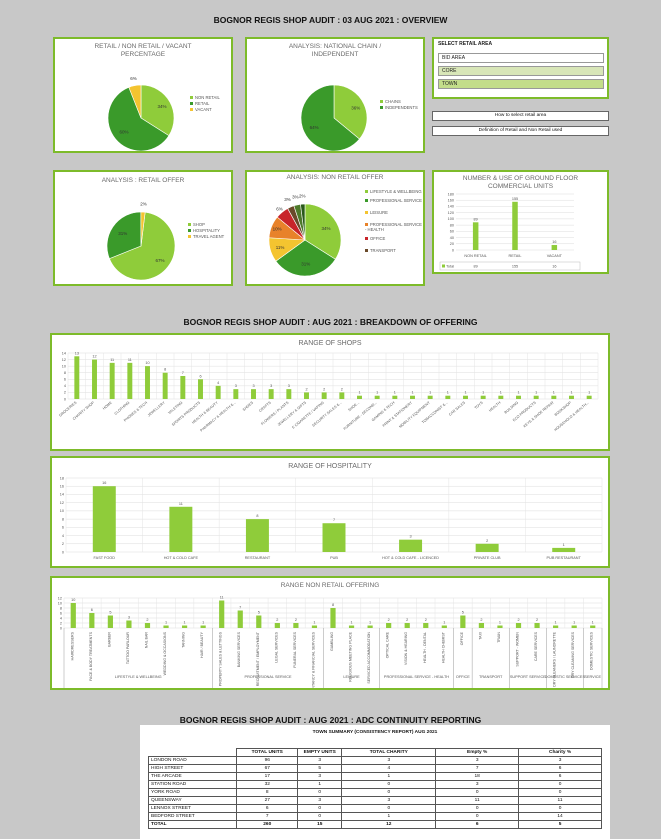 The height and width of the screenshot is (839, 661). Describe the element at coordinates (326, 228) in the screenshot. I see `pie-data-label: 34%` at that location.